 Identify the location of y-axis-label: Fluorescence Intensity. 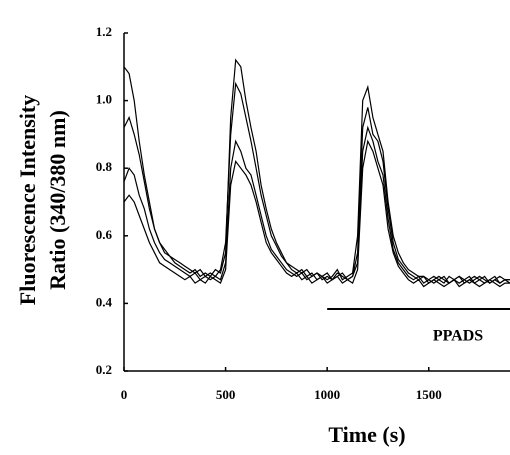
(27, 200).